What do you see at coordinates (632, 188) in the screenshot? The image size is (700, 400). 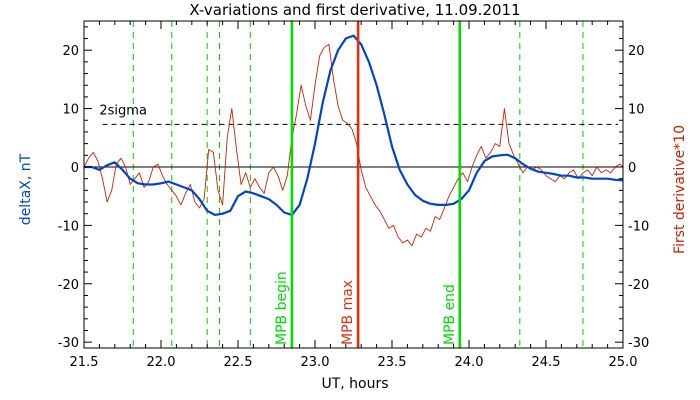 I see `y-axis-right-ticks: 20 10 0 -10 -20 -30` at bounding box center [632, 188].